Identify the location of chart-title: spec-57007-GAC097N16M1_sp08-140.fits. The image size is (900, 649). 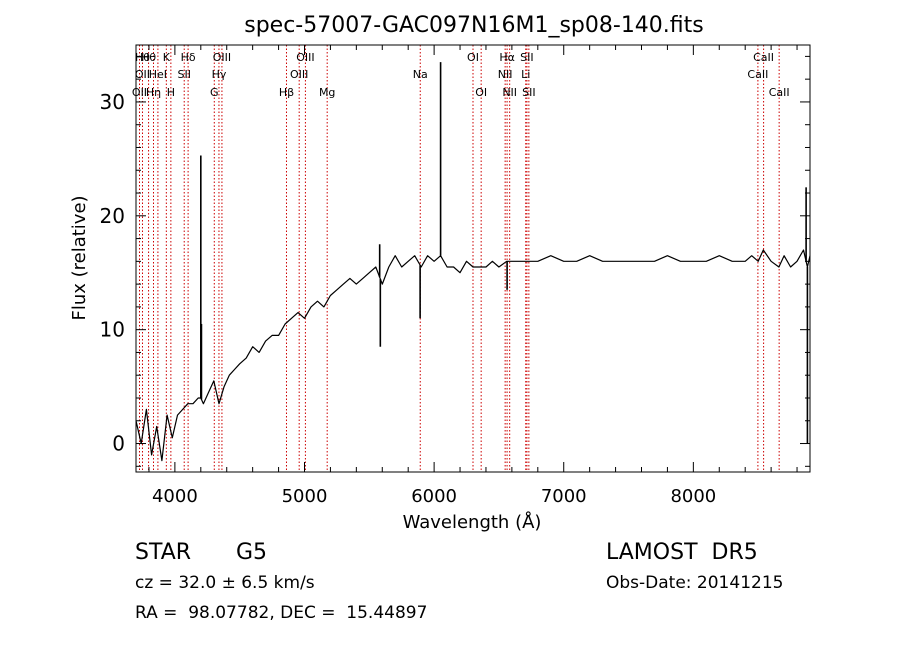
(474, 25).